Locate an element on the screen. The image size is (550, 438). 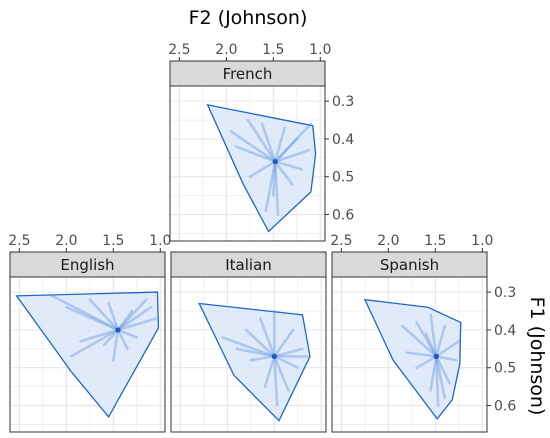
strip-french is located at coordinates (247, 73).